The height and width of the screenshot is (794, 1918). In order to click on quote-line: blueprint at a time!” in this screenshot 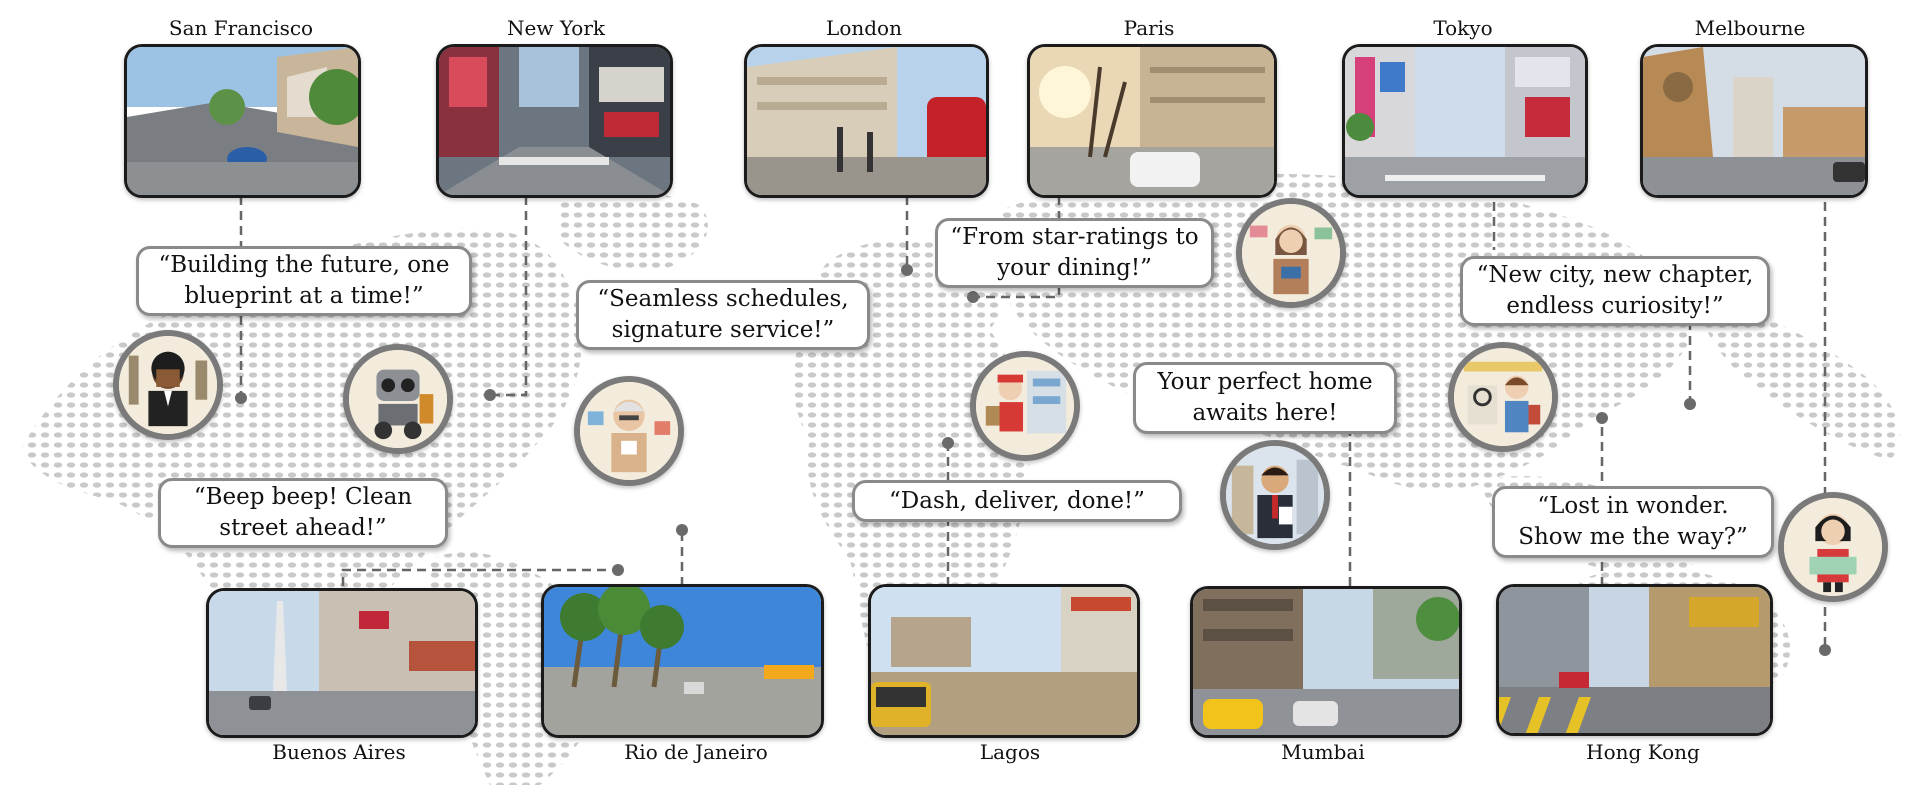, I will do `click(304, 296)`.